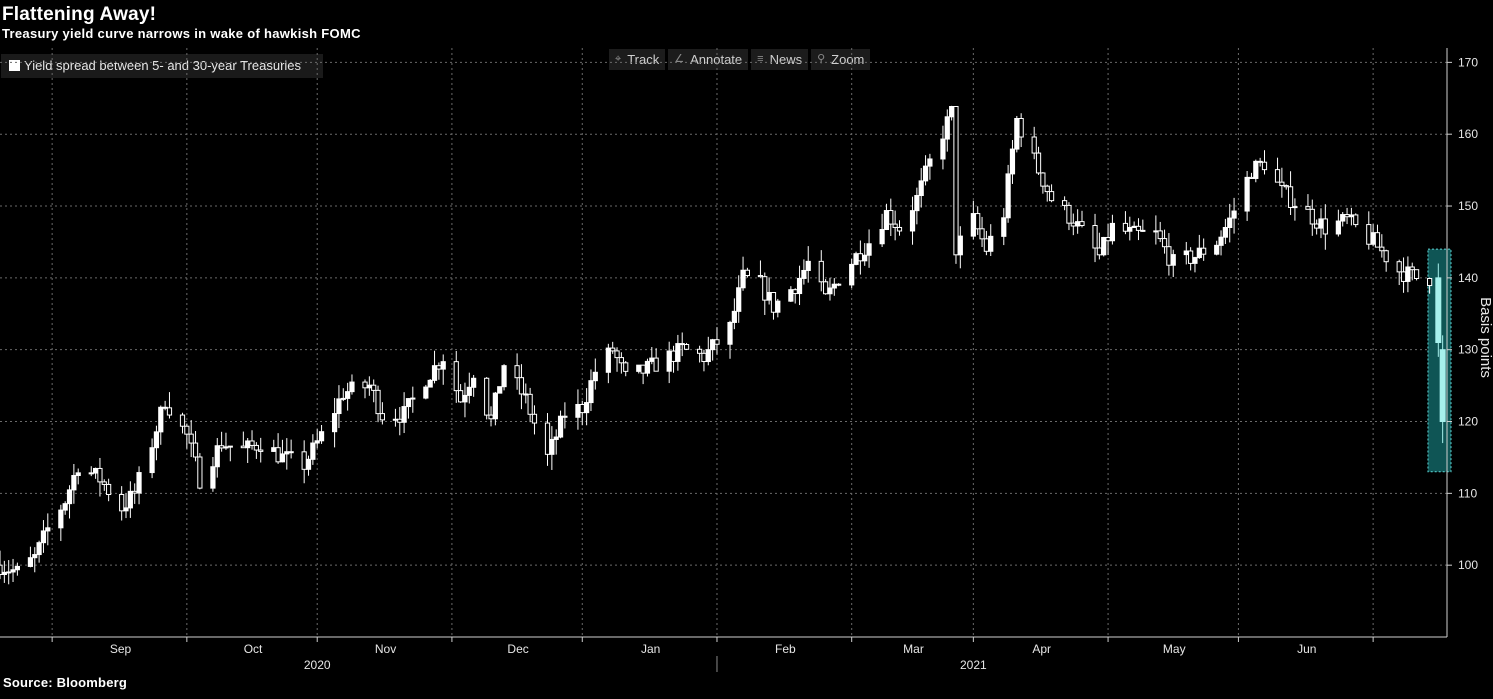  What do you see at coordinates (1468, 206) in the screenshot?
I see `y-tick-label: 150` at bounding box center [1468, 206].